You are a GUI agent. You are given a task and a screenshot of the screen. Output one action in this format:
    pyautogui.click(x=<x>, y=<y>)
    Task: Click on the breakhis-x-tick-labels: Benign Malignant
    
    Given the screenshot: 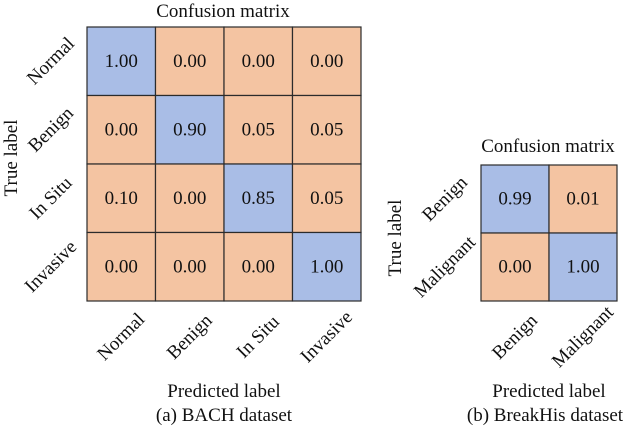 What is the action you would take?
    pyautogui.click(x=553, y=336)
    